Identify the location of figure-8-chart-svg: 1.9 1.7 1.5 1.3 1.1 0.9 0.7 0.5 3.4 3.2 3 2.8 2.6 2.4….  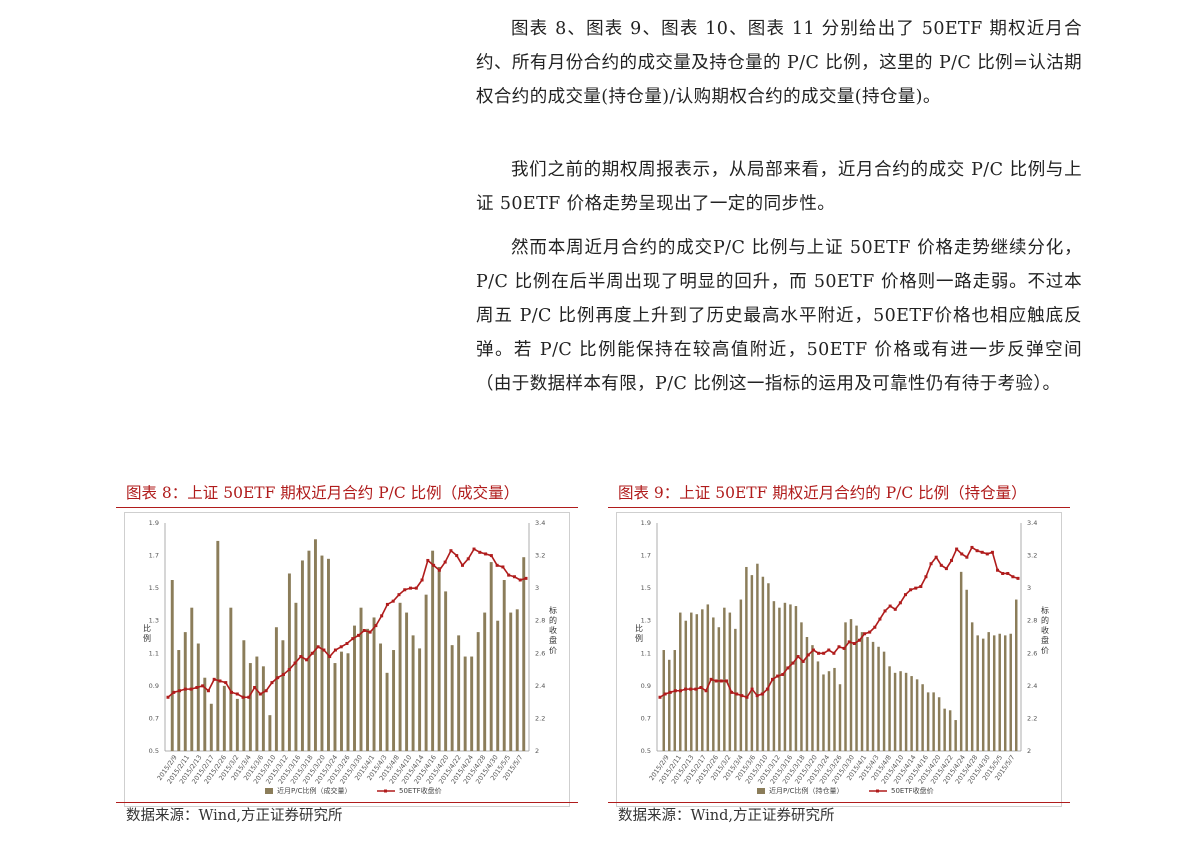
(350, 657).